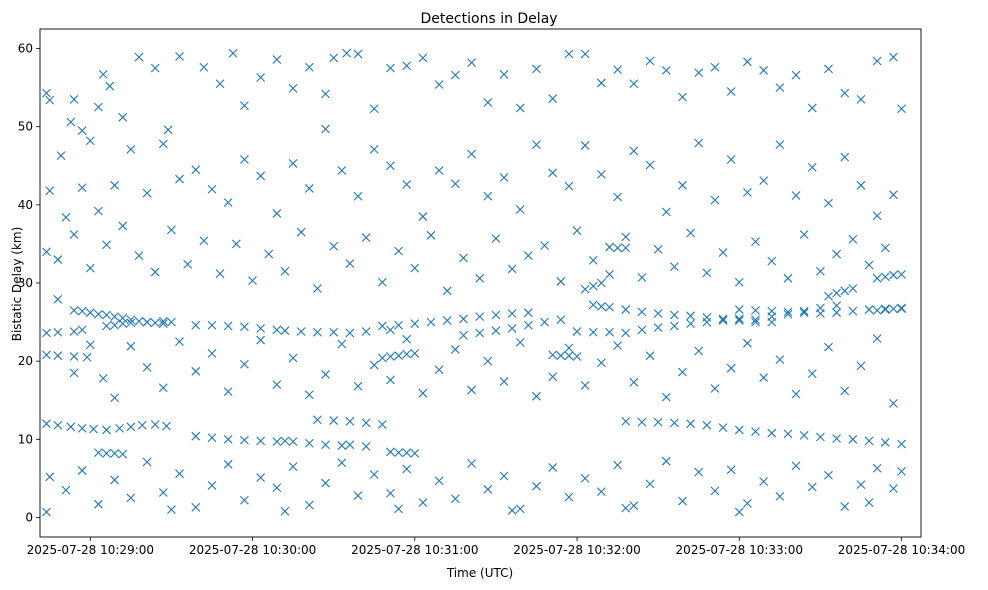 This screenshot has width=988, height=590. I want to click on x-axis-label: Time (UTC), so click(479, 573).